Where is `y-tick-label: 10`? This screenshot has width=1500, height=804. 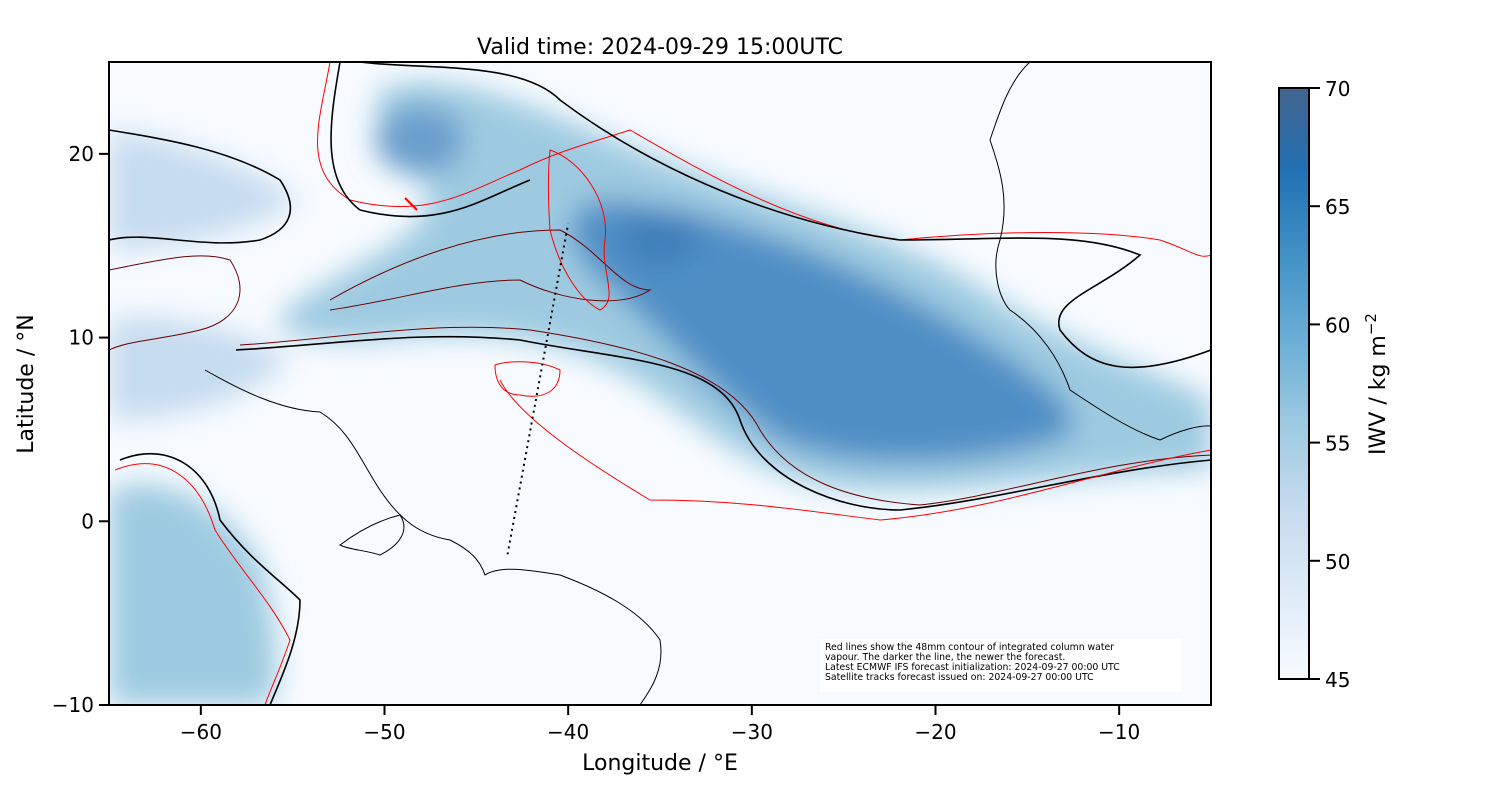
y-tick-label: 10 is located at coordinates (81, 338).